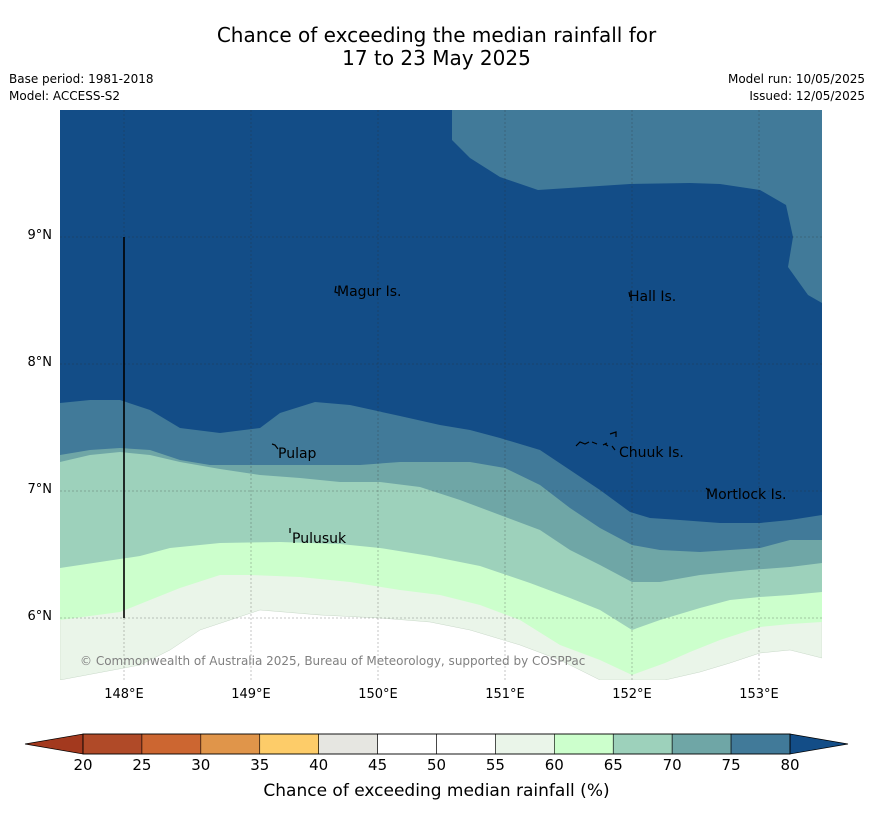 The image size is (873, 816). What do you see at coordinates (251, 694) in the screenshot?
I see `lon-tick-149e: 149°E` at bounding box center [251, 694].